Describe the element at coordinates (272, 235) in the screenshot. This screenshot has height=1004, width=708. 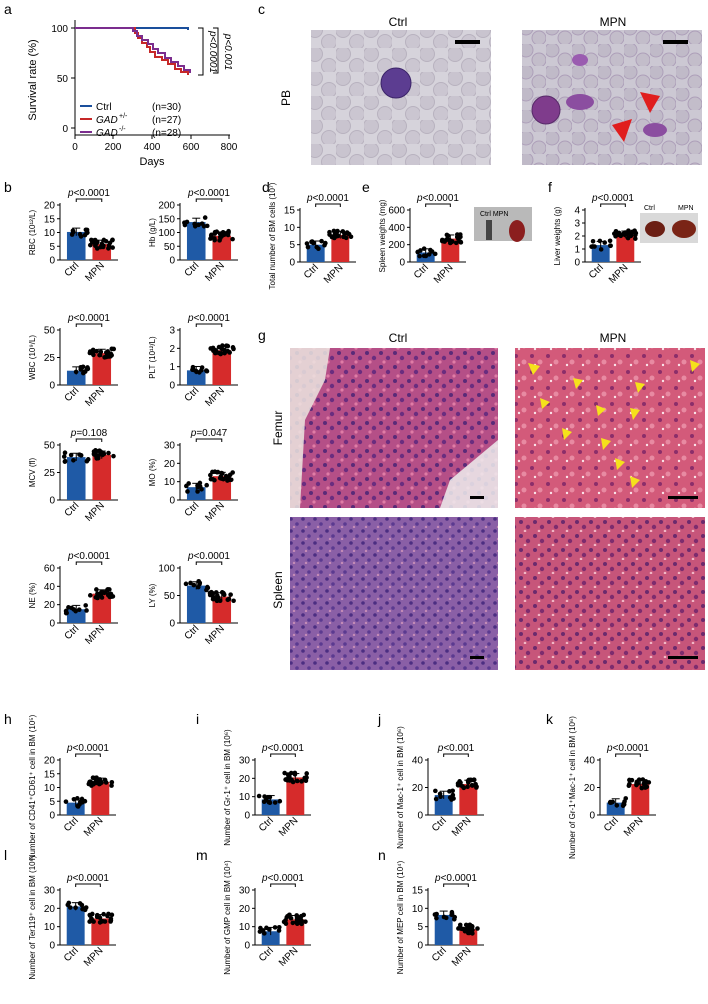
I see `y-axis-label: Total number of BM cells (10⁷)` at that location.